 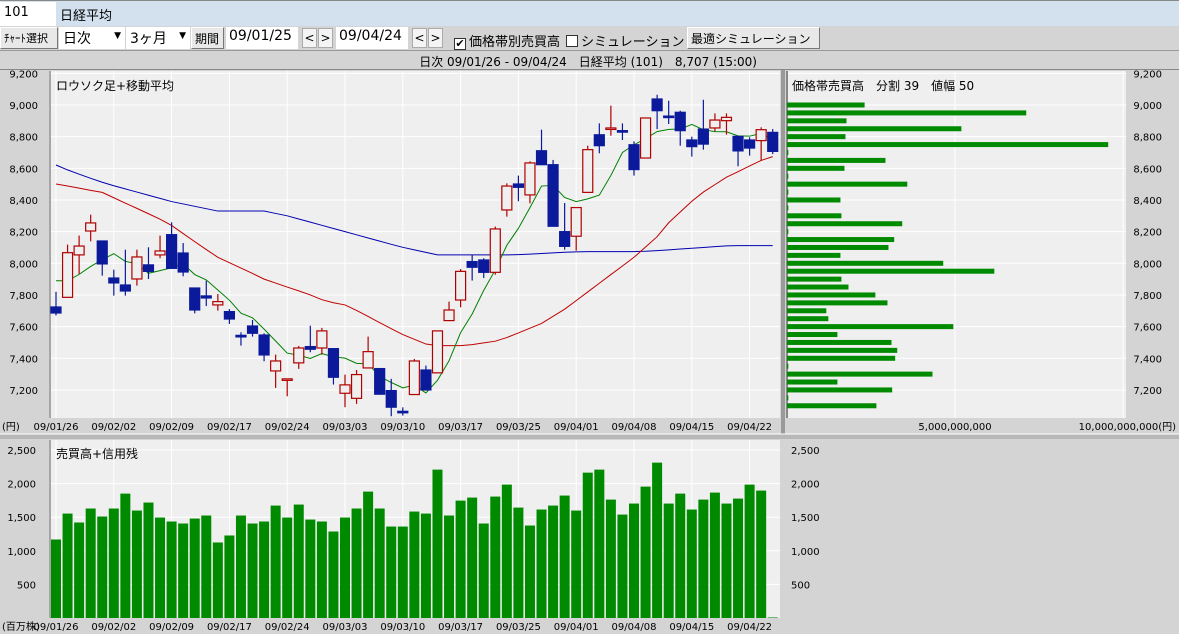 I want to click on from-prev-button: <, so click(x=309, y=38).